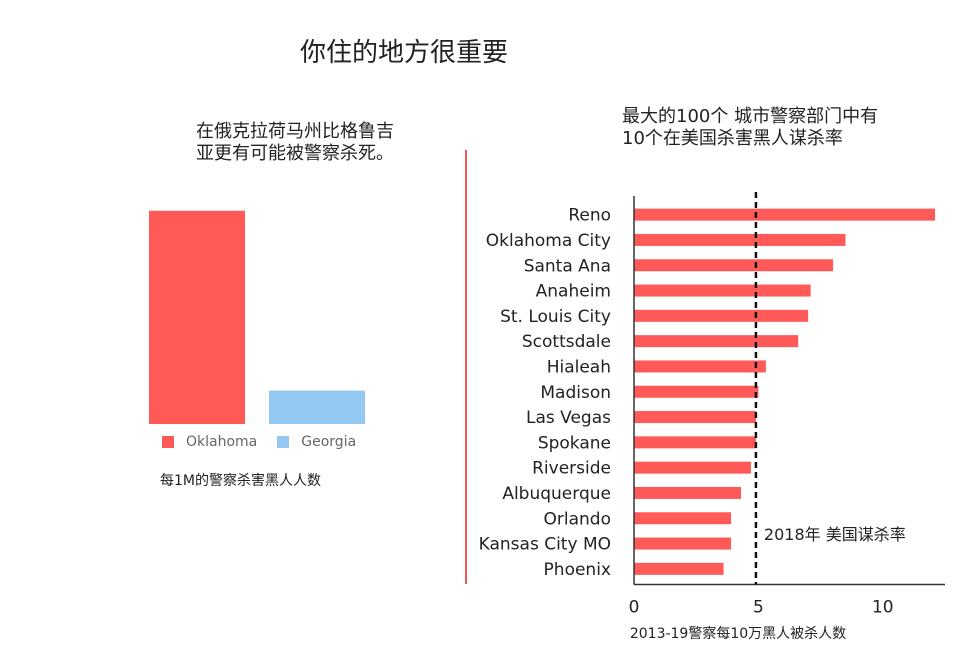  Describe the element at coordinates (568, 418) in the screenshot. I see `category-label-las-vegas: Las Vegas` at that location.